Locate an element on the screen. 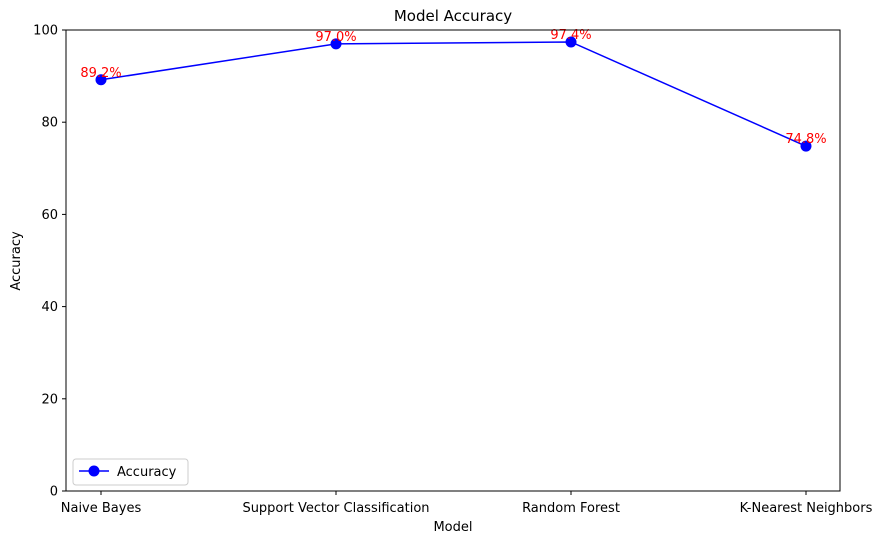  x-tick-label: Support Vector Classification is located at coordinates (335, 508).